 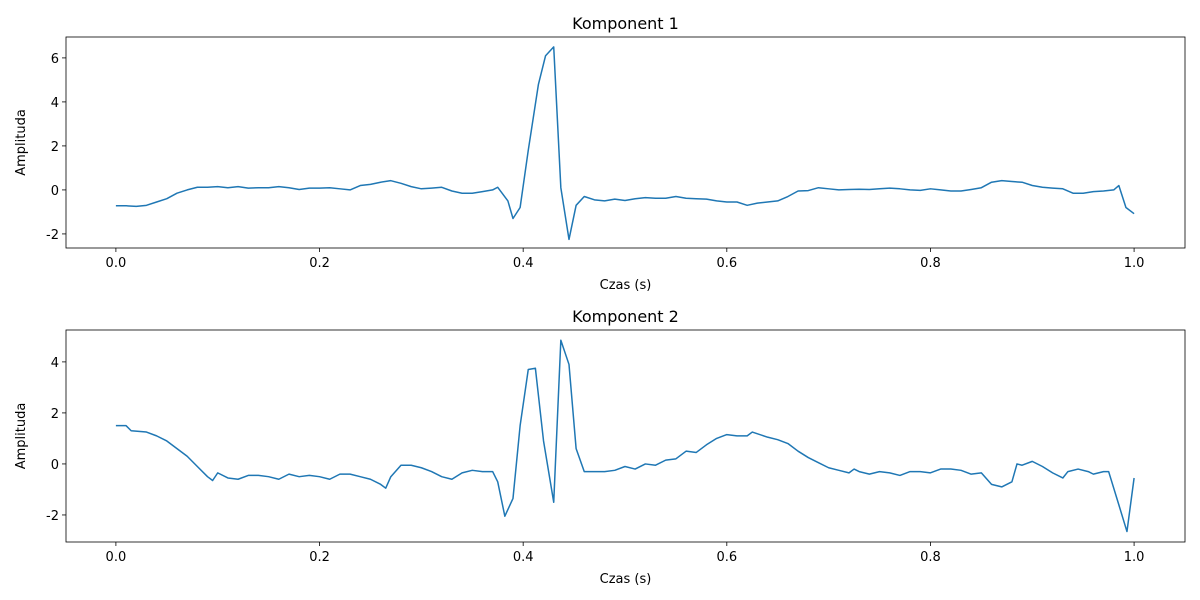 What do you see at coordinates (625, 23) in the screenshot?
I see `chart-title: Komponent 1` at bounding box center [625, 23].